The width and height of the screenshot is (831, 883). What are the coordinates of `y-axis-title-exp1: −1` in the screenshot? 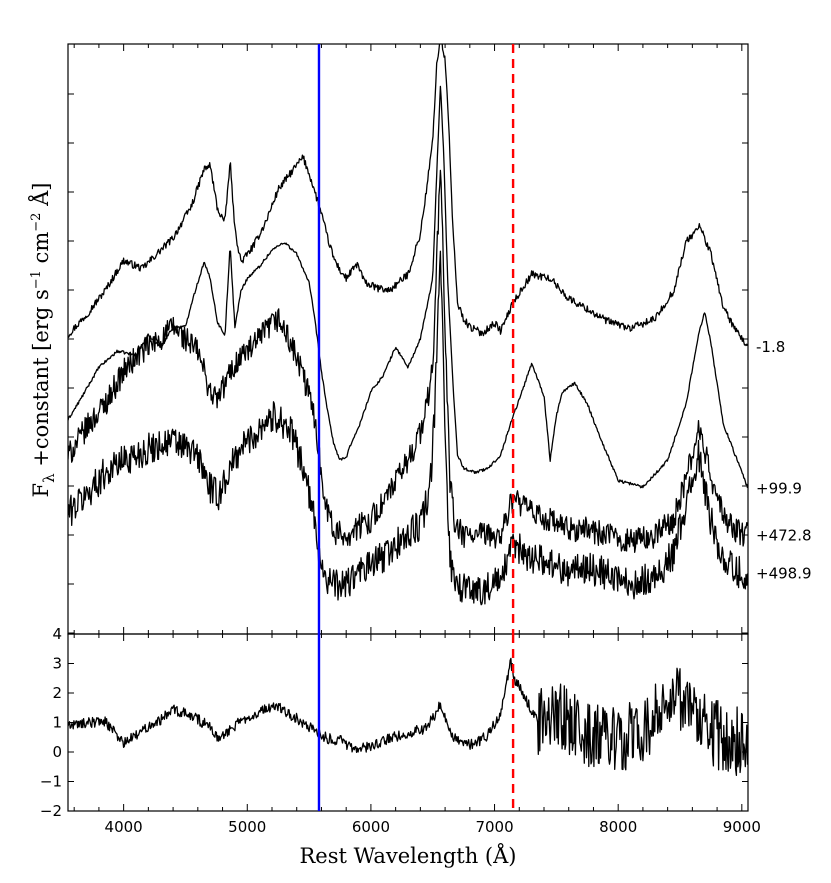 It's located at (36, 279).